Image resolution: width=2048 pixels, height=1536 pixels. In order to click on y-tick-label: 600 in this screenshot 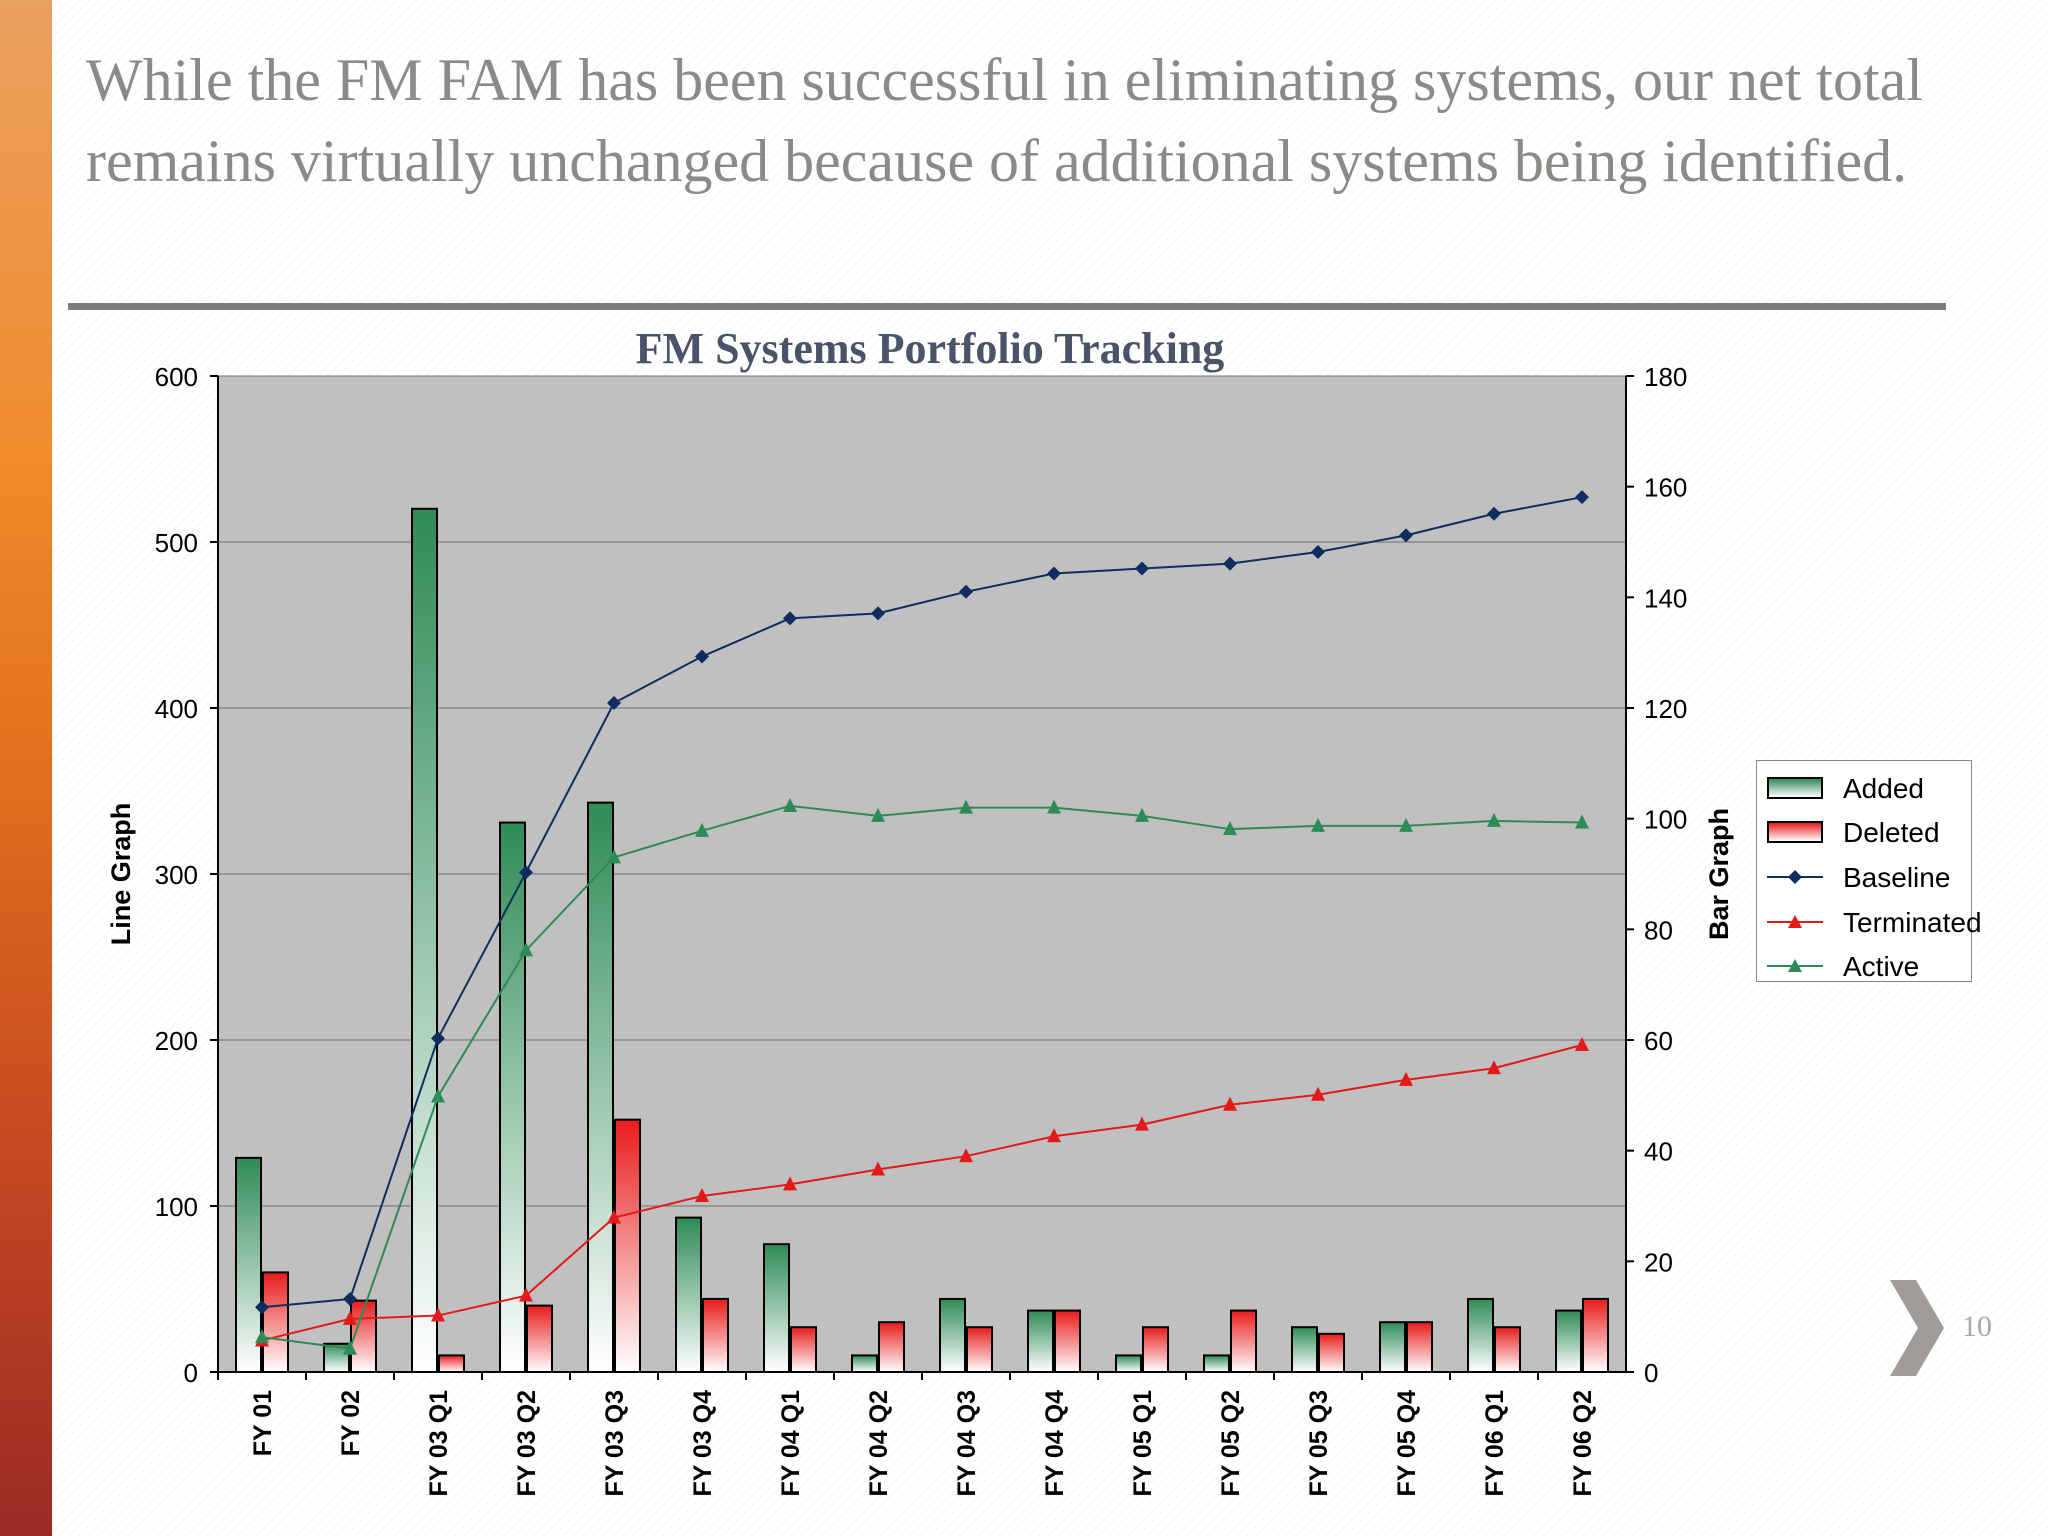, I will do `click(176, 377)`.